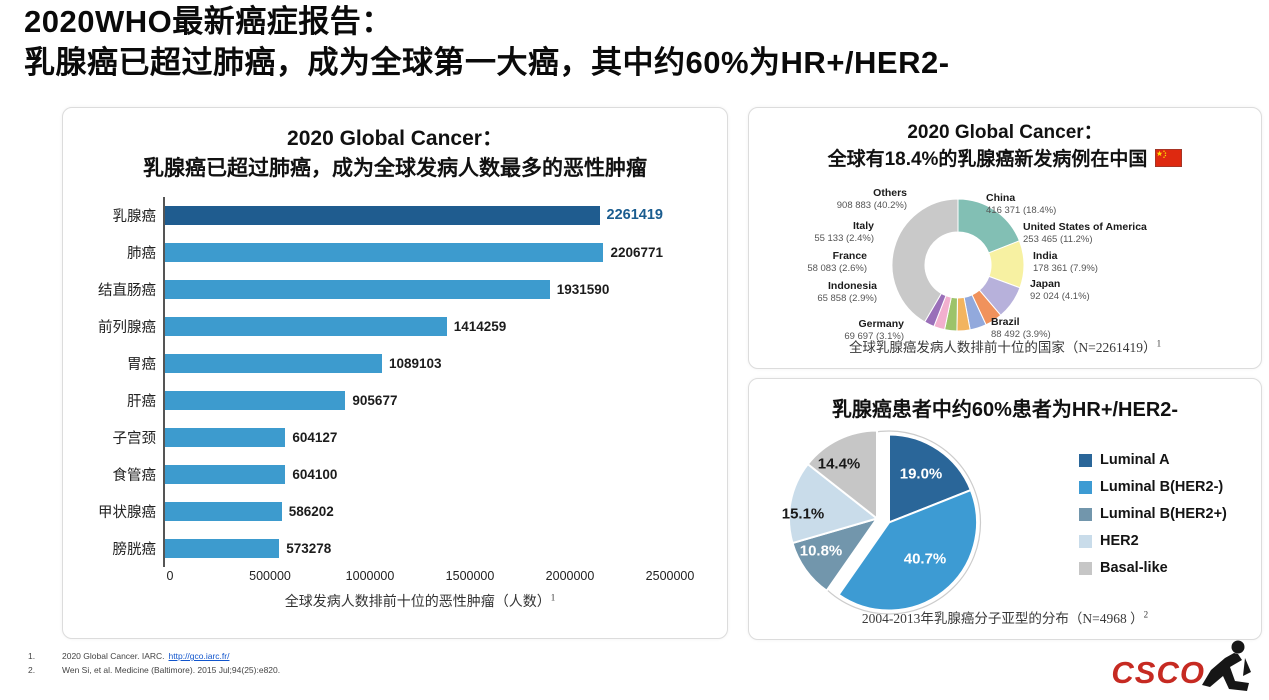 This screenshot has height=700, width=1269. Describe the element at coordinates (1045, 284) in the screenshot. I see `donut-country-name: Japan` at that location.